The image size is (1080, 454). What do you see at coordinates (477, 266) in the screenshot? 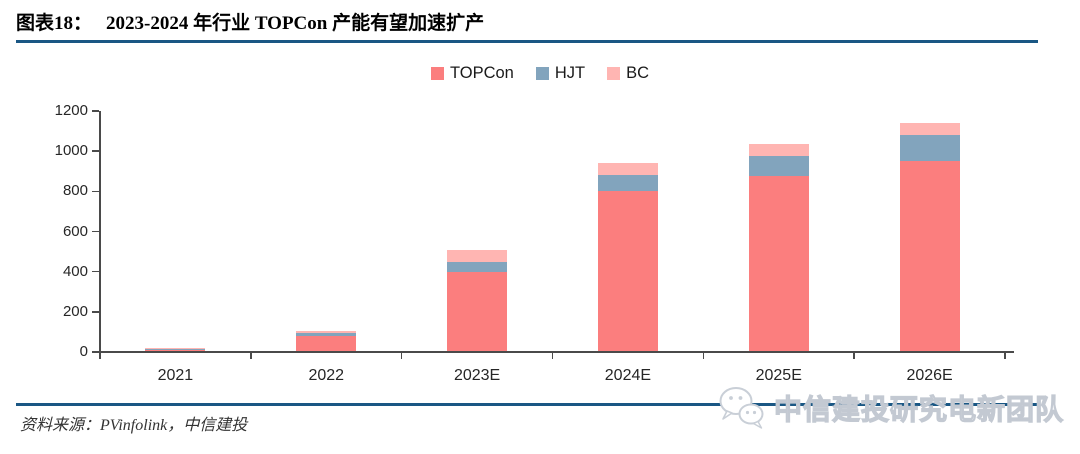
I see `bar-segment-HJT-2023E` at bounding box center [477, 266].